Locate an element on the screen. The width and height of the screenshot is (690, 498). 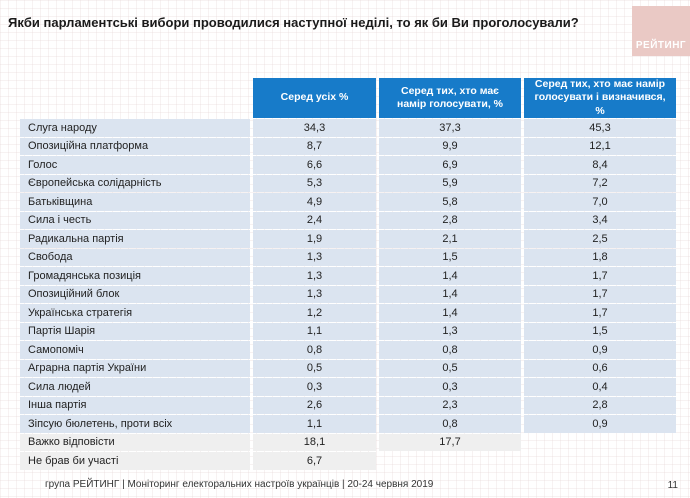
value-intend-cell: 2,3 is located at coordinates (450, 405).